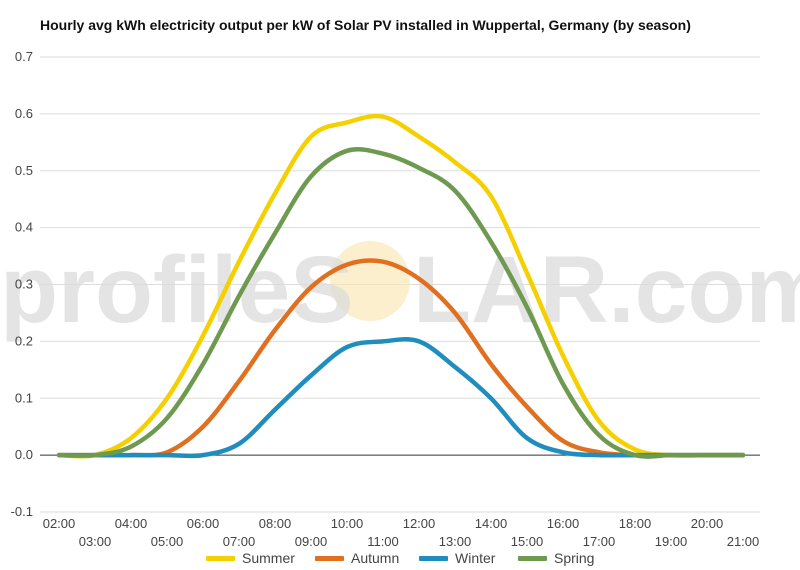 This screenshot has width=800, height=570. Describe the element at coordinates (743, 541) in the screenshot. I see `x-tick-label: 21:00` at that location.